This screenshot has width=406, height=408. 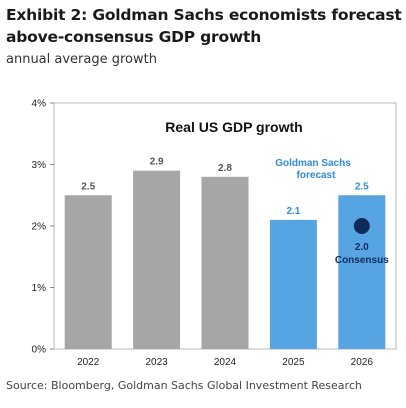 I want to click on y-axis: 0% 1% 2% 3% 4%, so click(x=43, y=227).